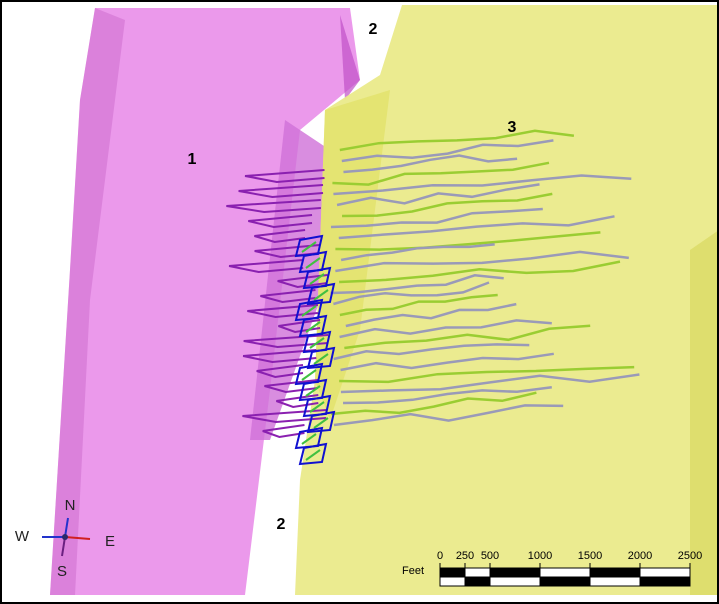 This screenshot has width=719, height=604. Describe the element at coordinates (65, 538) in the screenshot. I see `compass: N S W E` at that location.